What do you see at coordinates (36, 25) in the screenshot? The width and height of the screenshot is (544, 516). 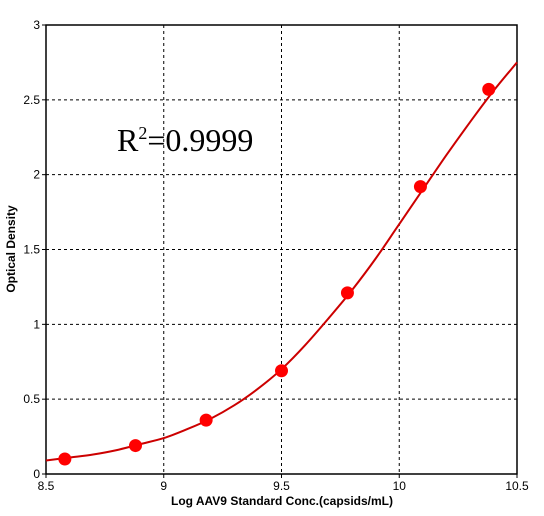 I see `y-tick-label: 3` at bounding box center [36, 25].